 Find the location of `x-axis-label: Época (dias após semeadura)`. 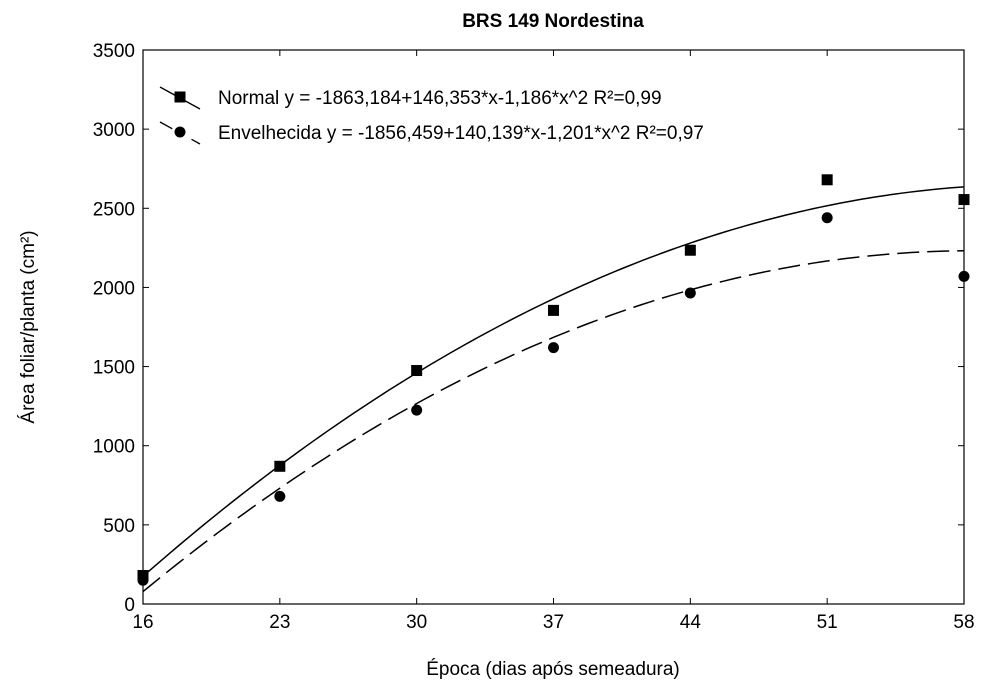

x-axis-label: Época (dias após semeadura) is located at coordinates (552, 669).